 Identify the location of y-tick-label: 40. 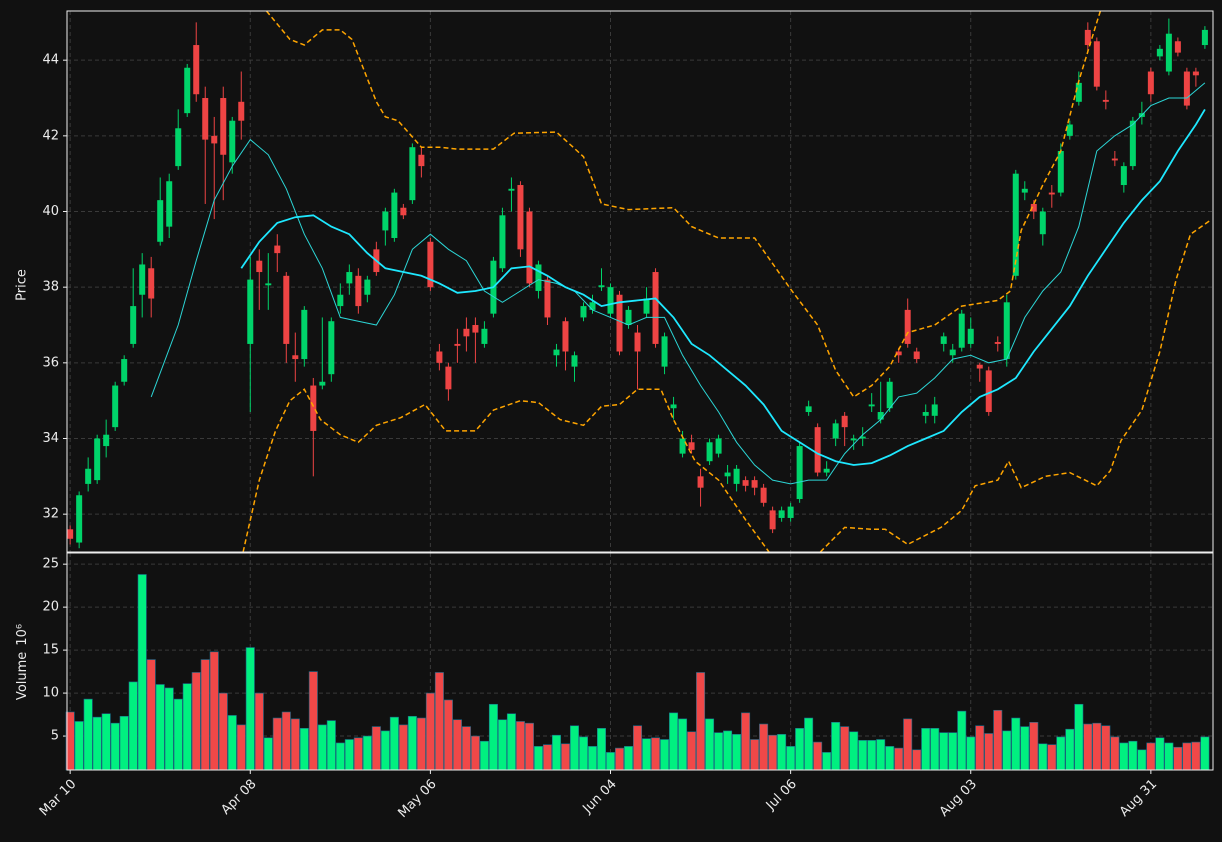
(50, 211).